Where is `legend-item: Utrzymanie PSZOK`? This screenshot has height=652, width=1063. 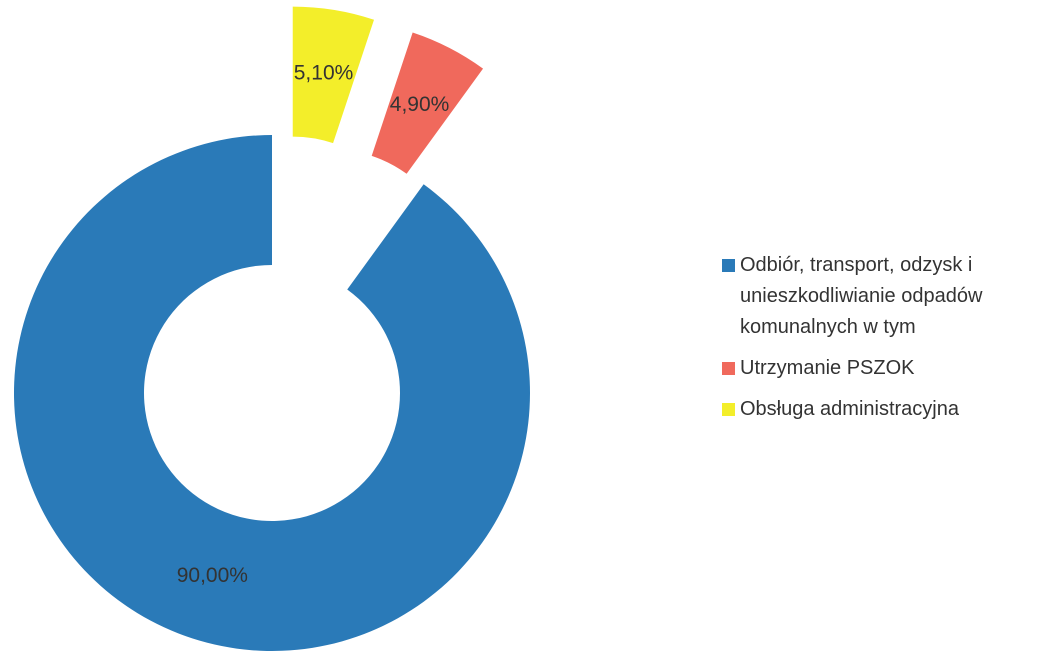
legend-item: Utrzymanie PSZOK is located at coordinates (892, 368).